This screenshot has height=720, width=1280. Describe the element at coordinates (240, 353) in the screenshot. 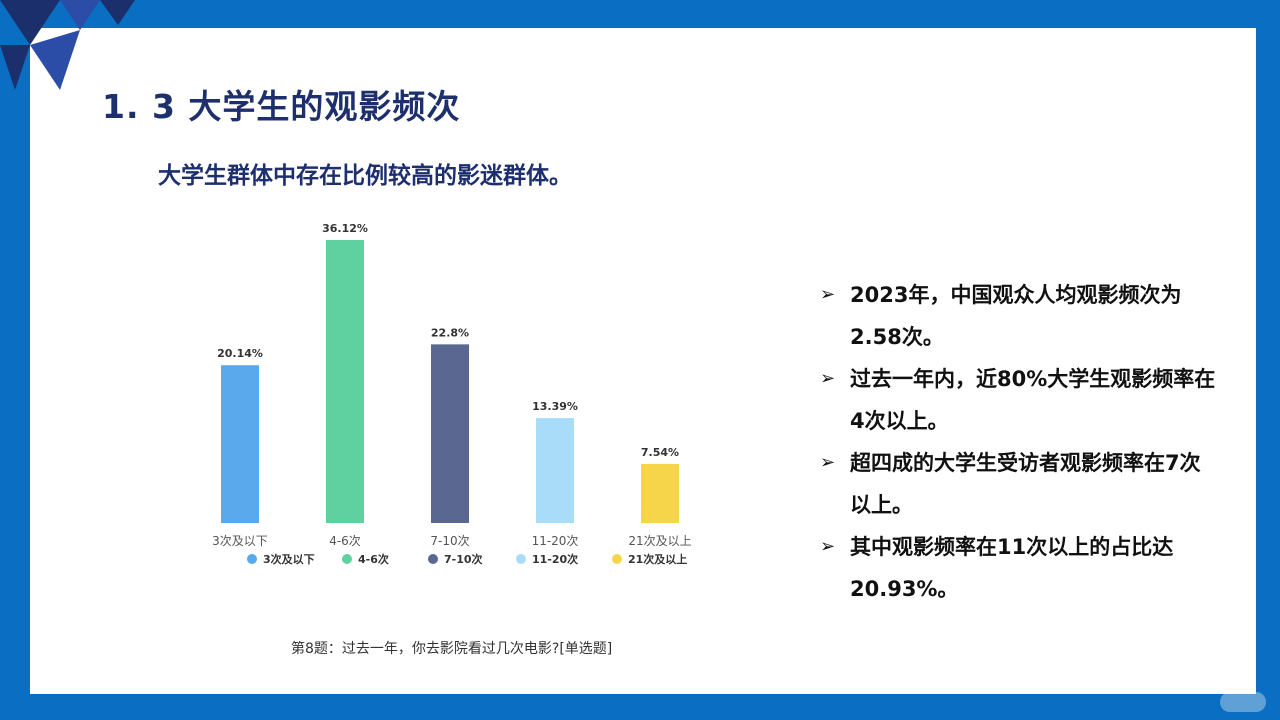

I see `data-label: 20.14%` at that location.